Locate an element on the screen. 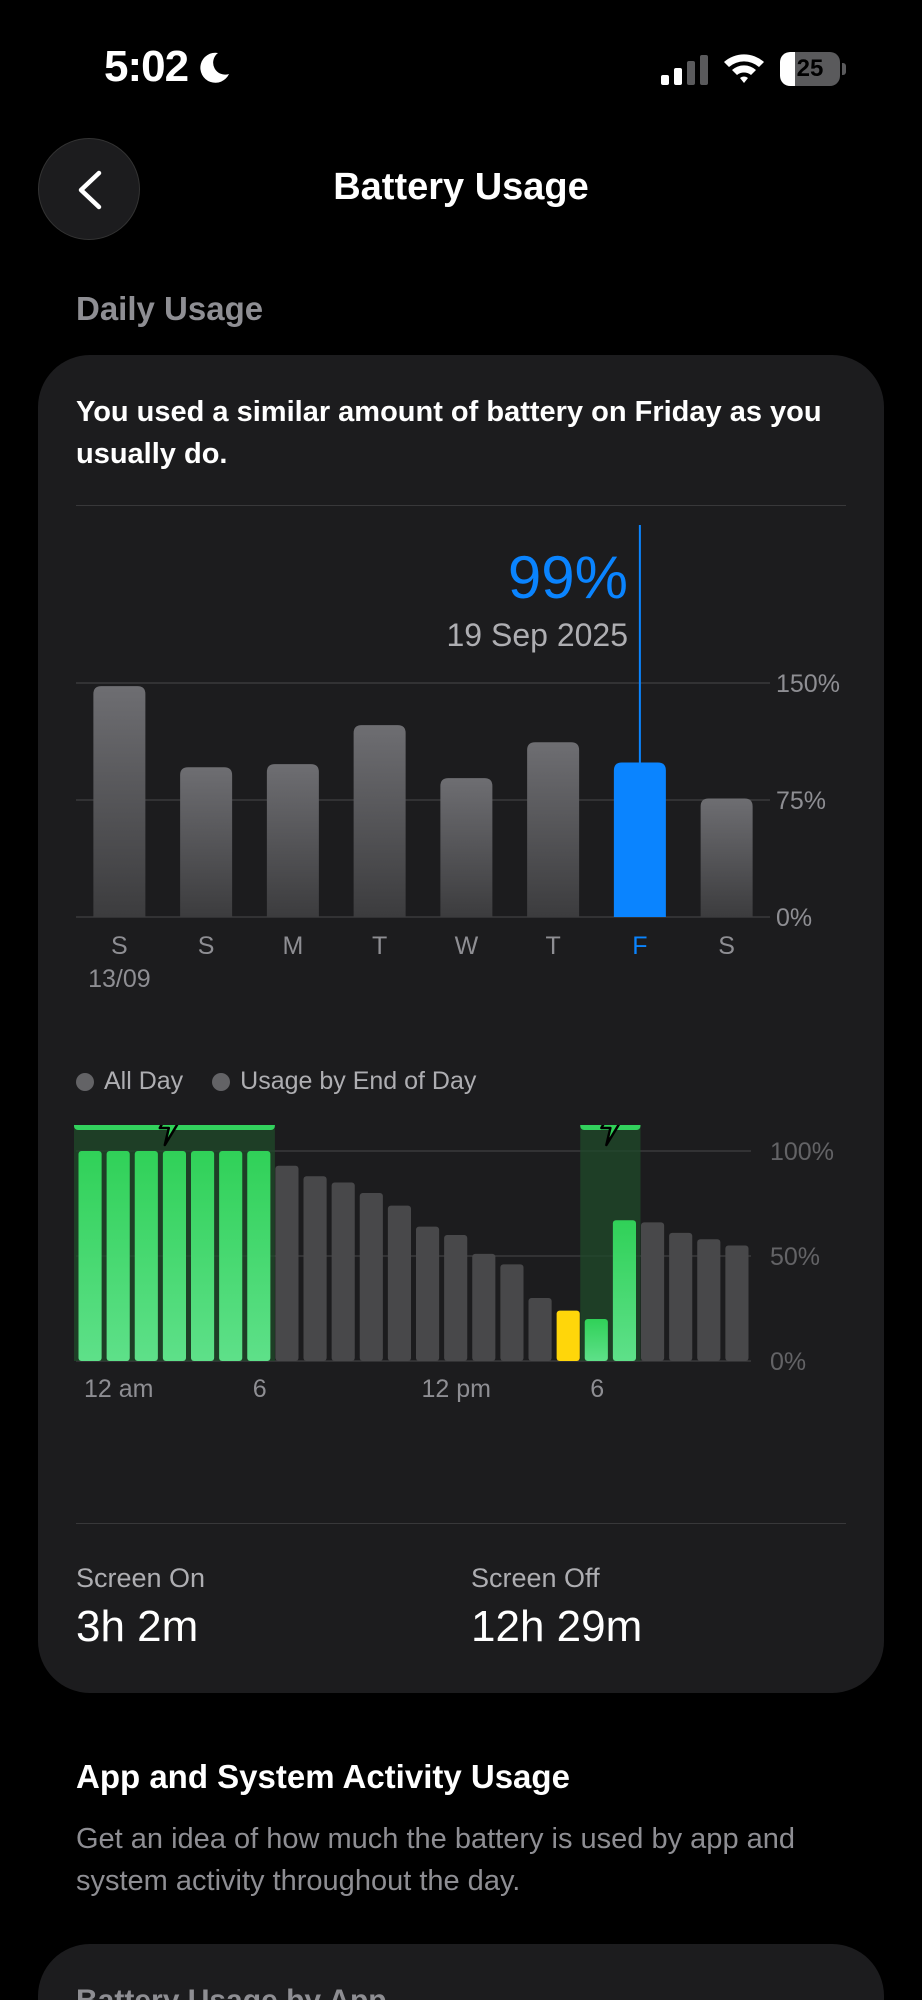 The width and height of the screenshot is (922, 2000). x-tick-label: M is located at coordinates (292, 946).